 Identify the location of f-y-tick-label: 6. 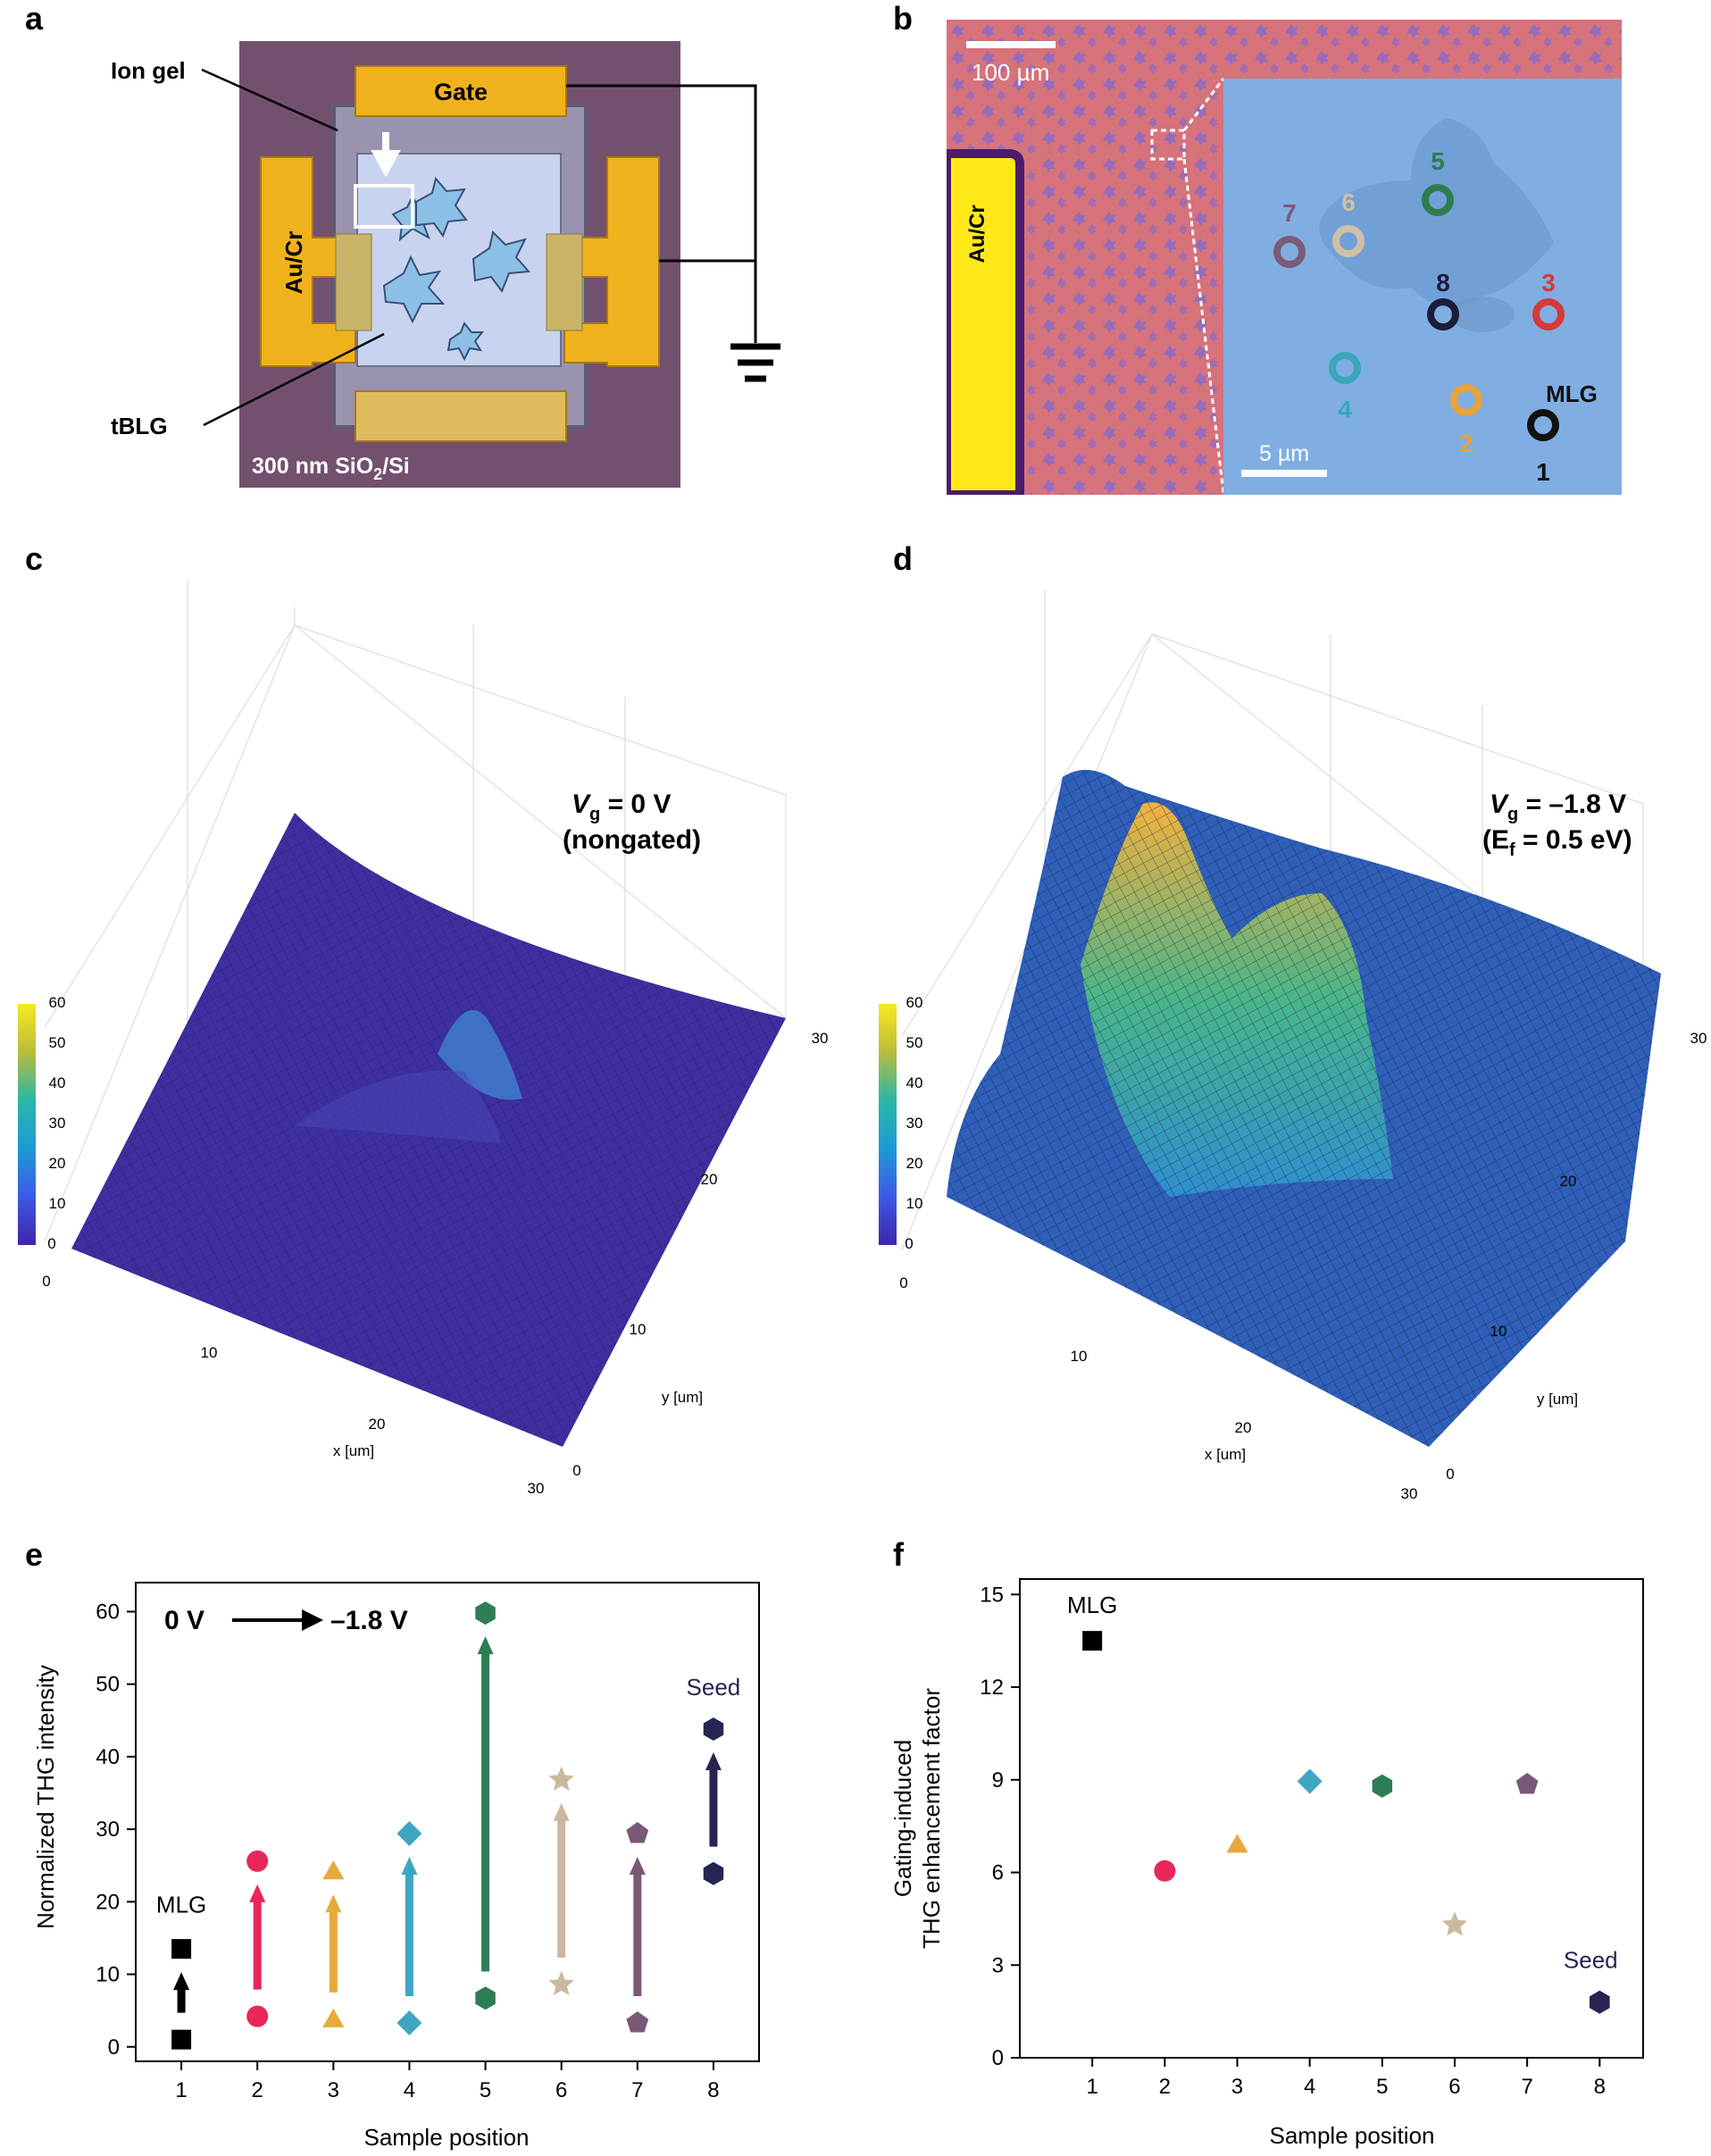
(998, 1873).